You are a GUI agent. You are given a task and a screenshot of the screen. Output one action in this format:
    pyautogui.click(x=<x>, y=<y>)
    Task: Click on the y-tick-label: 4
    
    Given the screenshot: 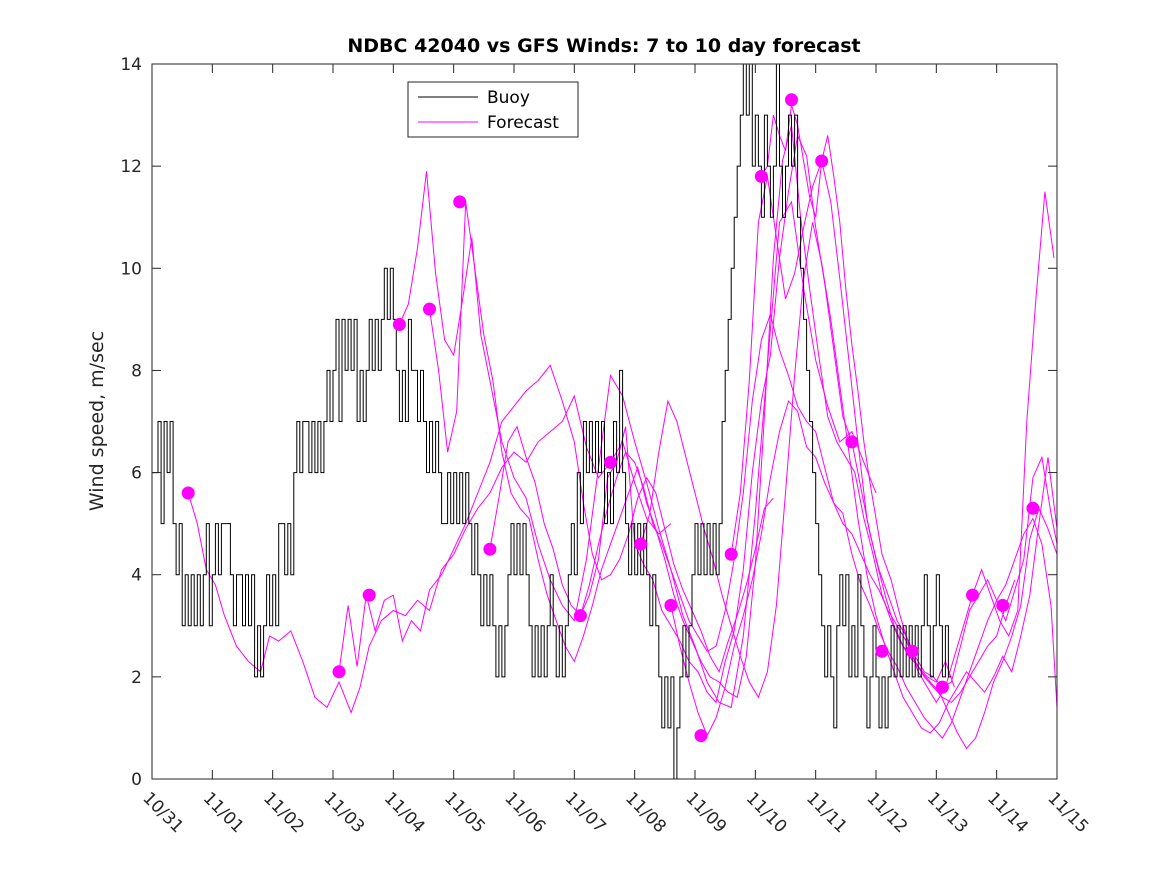 What is the action you would take?
    pyautogui.click(x=136, y=576)
    